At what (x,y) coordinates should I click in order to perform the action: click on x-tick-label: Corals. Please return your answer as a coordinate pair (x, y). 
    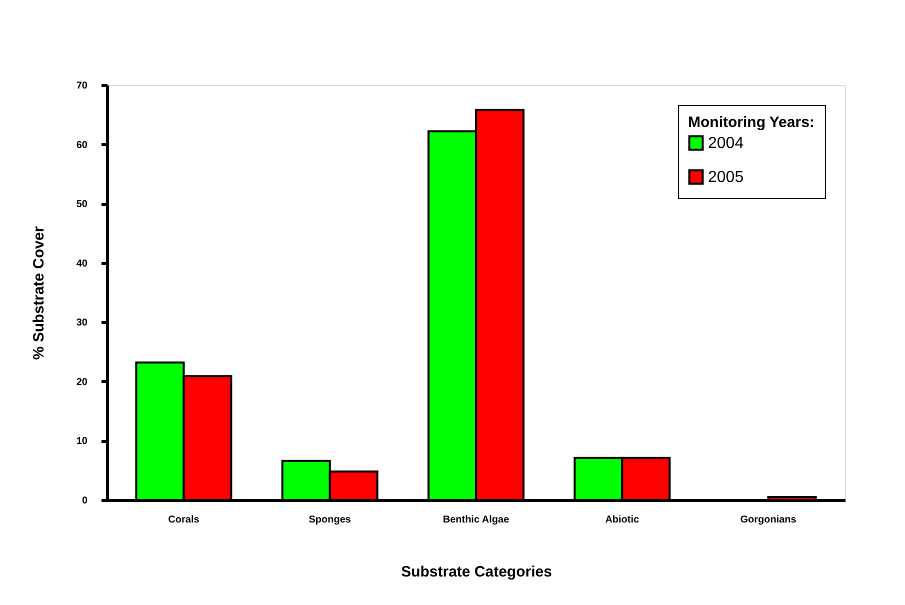
    Looking at the image, I should click on (184, 520).